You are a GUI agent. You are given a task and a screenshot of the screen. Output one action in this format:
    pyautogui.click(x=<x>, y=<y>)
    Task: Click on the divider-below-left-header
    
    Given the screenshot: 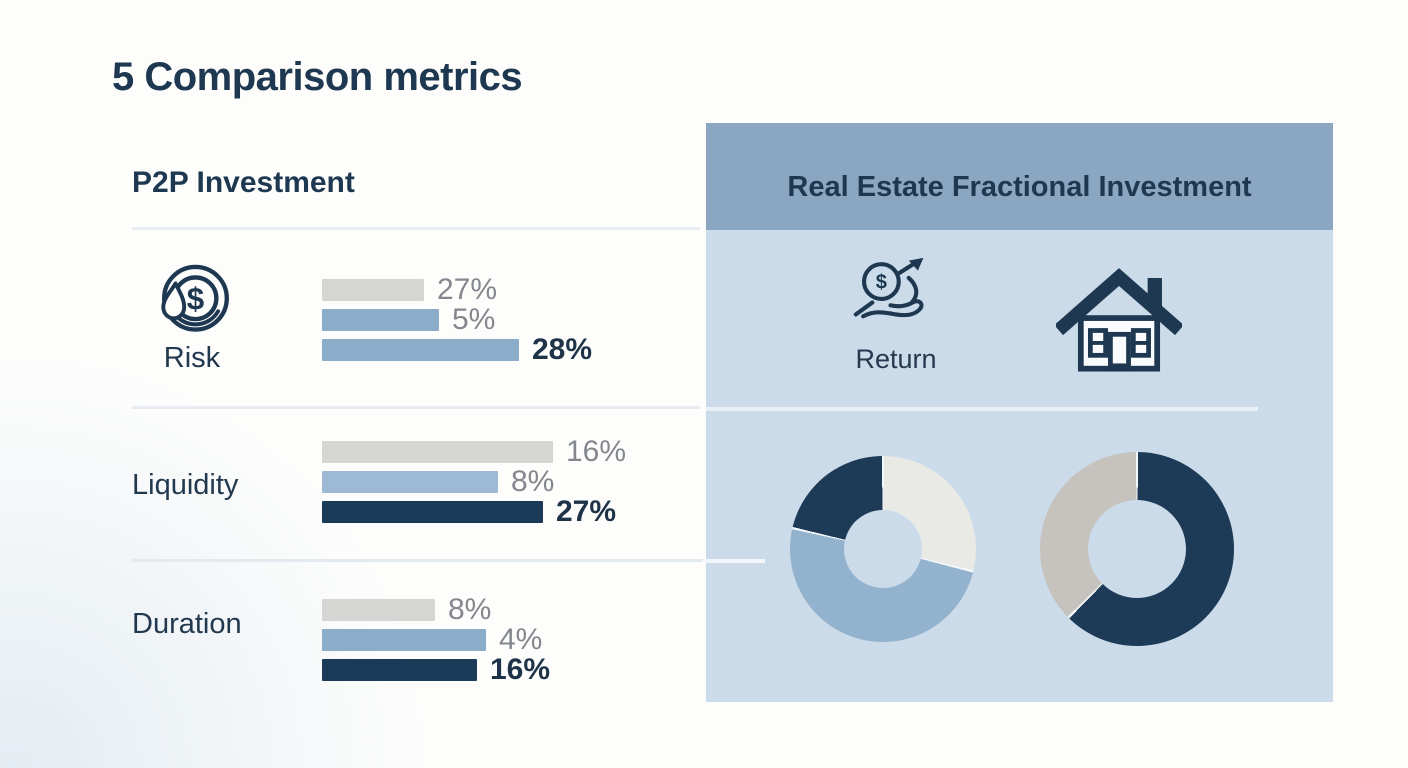 What is the action you would take?
    pyautogui.click(x=416, y=228)
    